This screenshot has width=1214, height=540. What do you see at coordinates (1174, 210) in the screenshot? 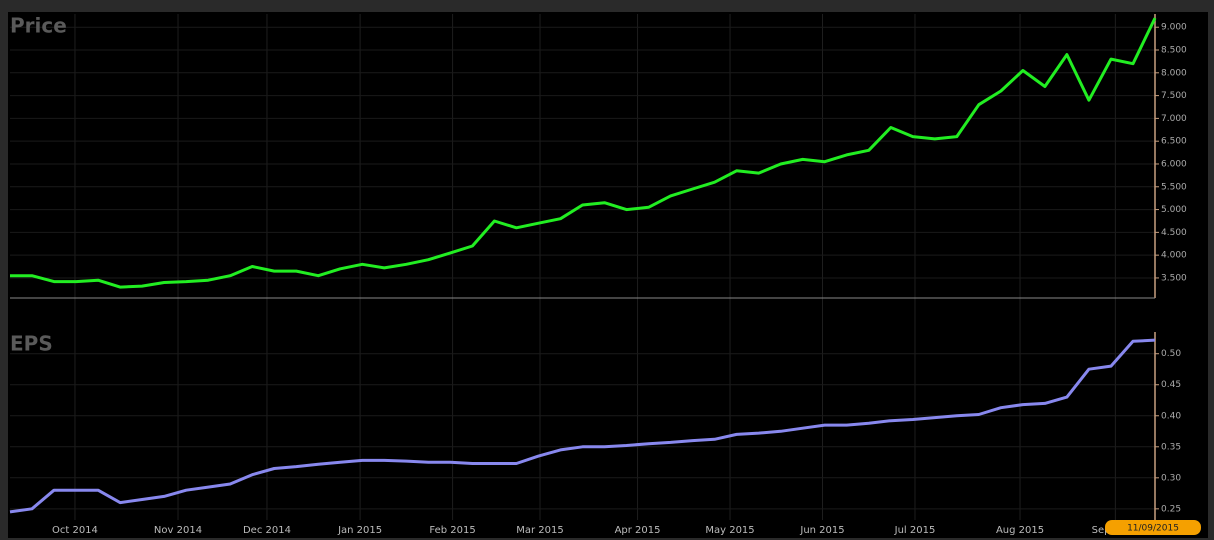
I see `y-tick-label: 5.000` at bounding box center [1174, 210].